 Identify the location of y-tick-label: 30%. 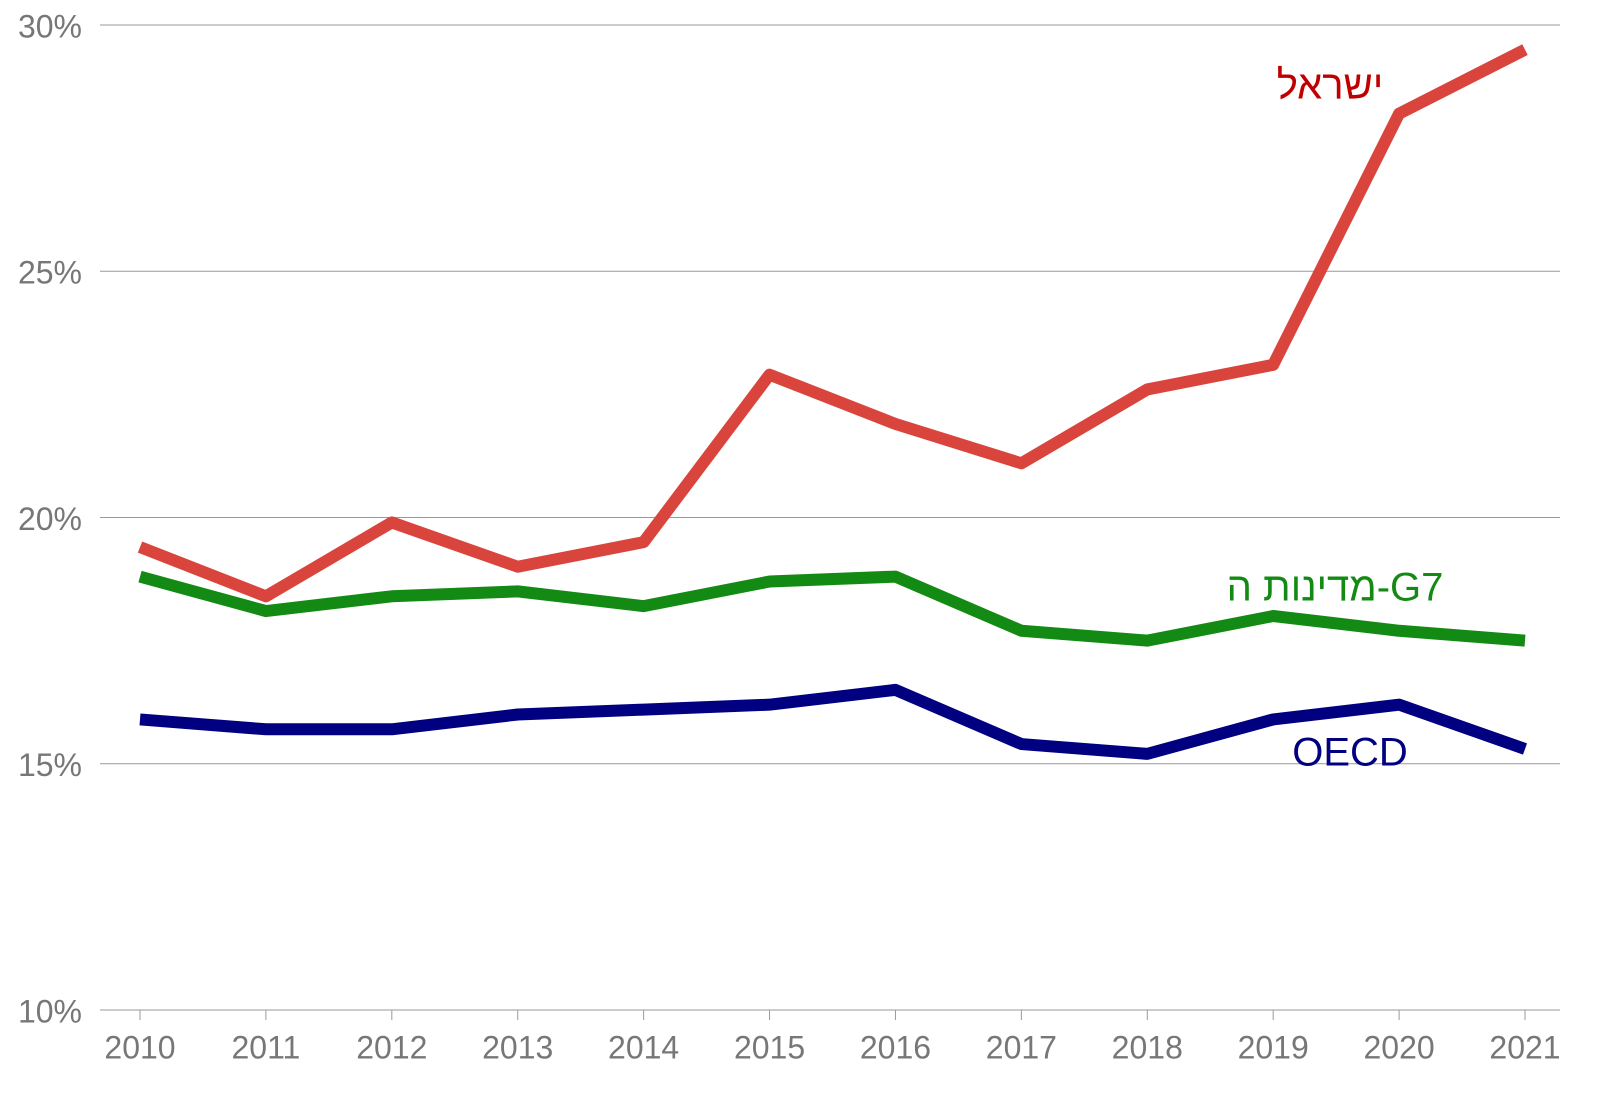
(50, 26).